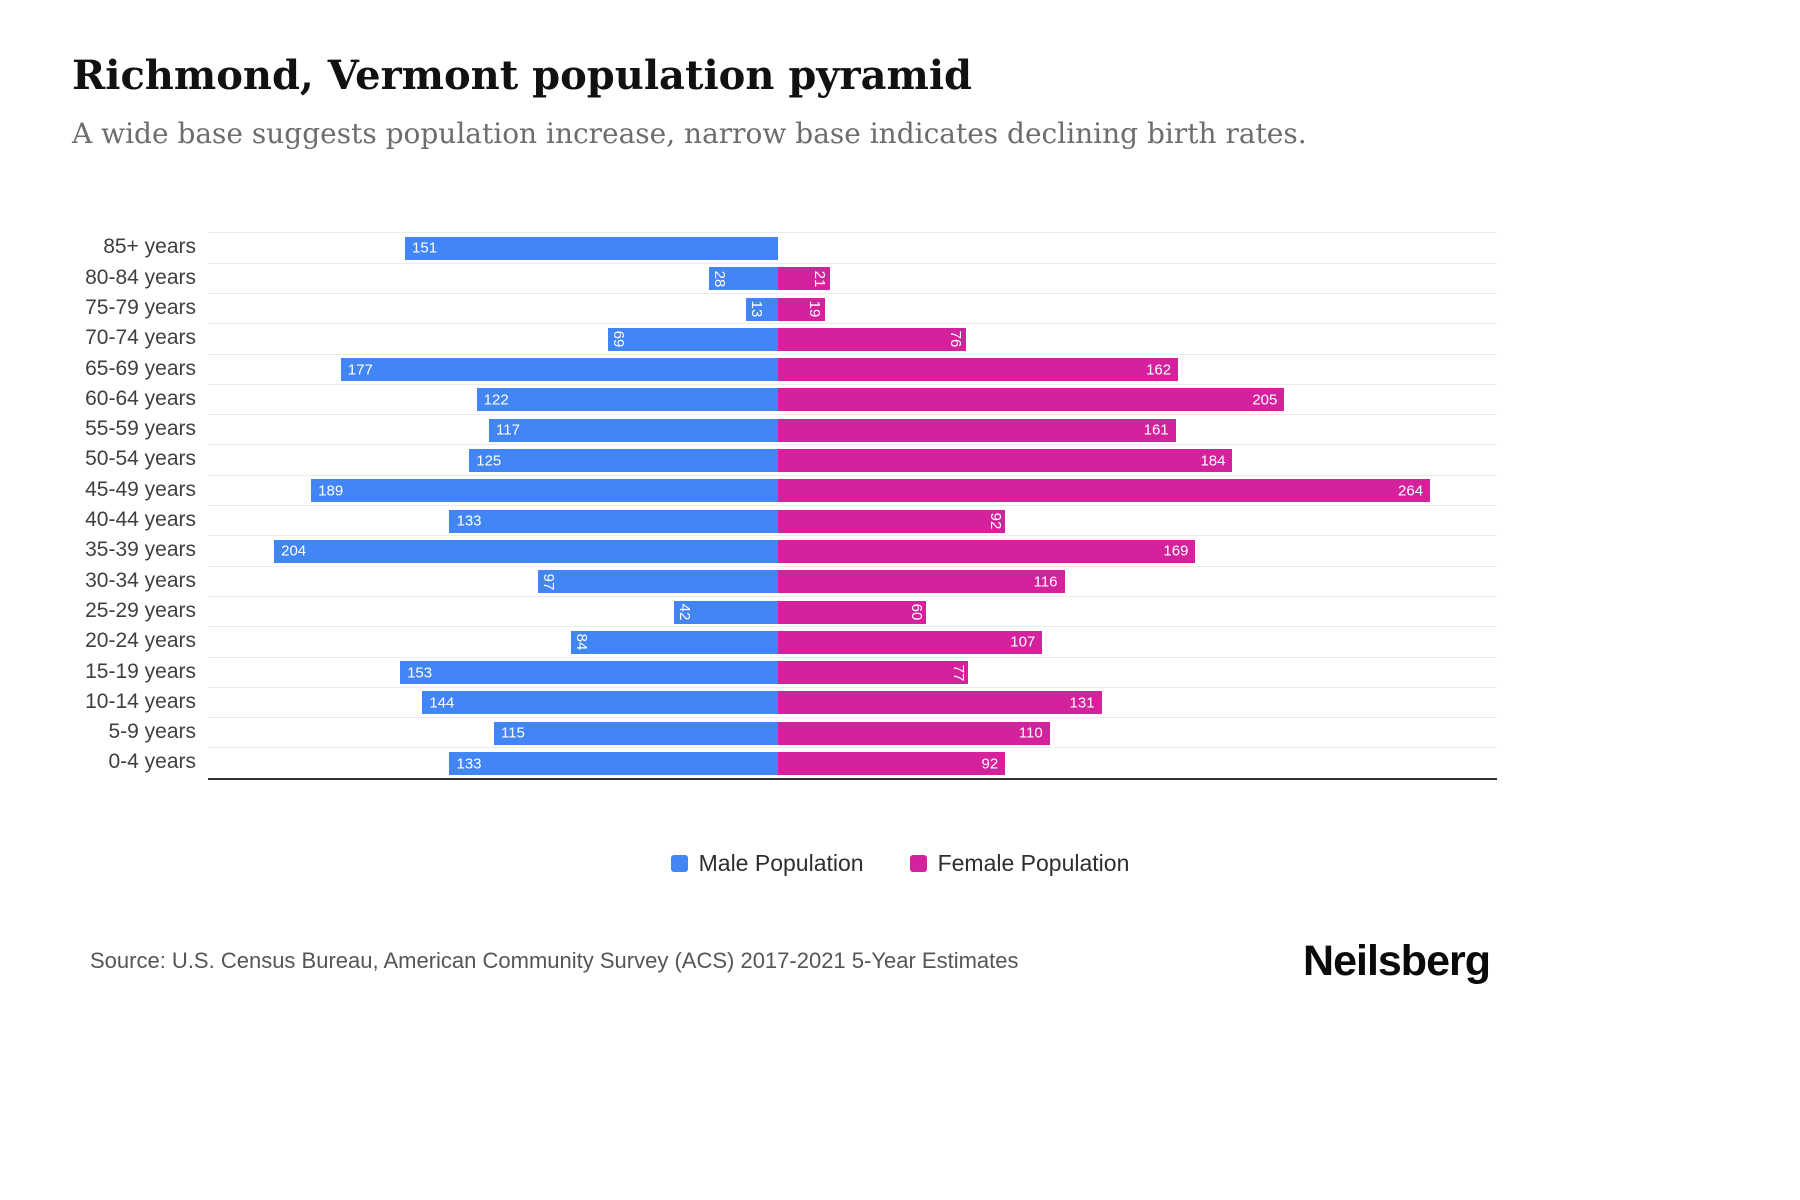 The image size is (1800, 1200). What do you see at coordinates (149, 247) in the screenshot?
I see `age-group-label: 85+ years` at bounding box center [149, 247].